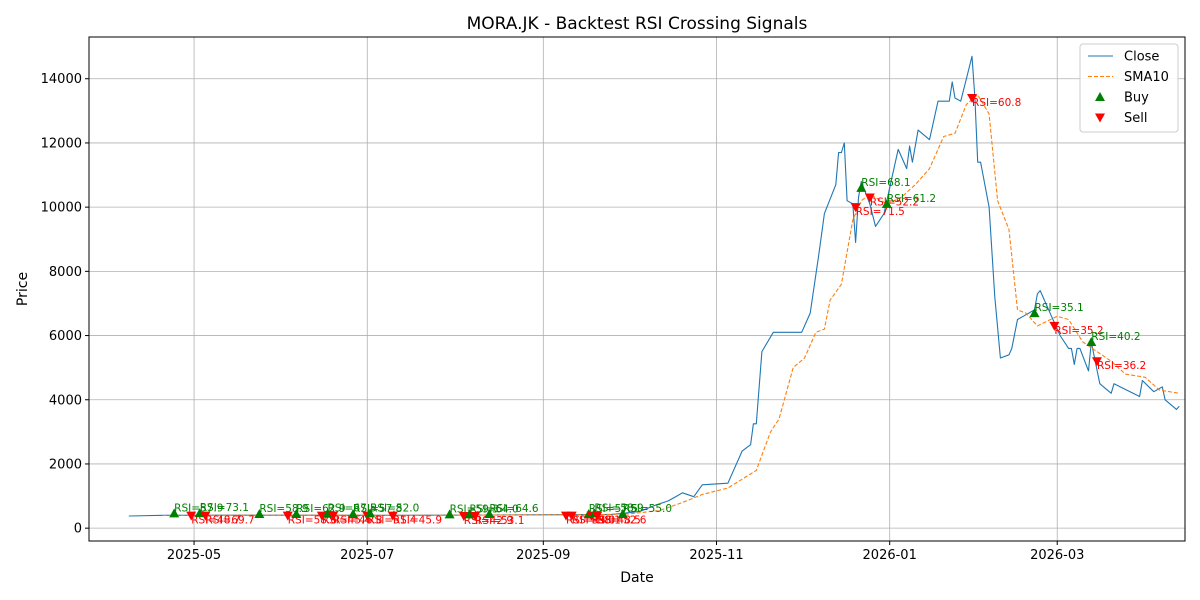 This screenshot has height=600, width=1200. Describe the element at coordinates (229, 521) in the screenshot. I see `sell-annotation: RSI=69.7` at that location.